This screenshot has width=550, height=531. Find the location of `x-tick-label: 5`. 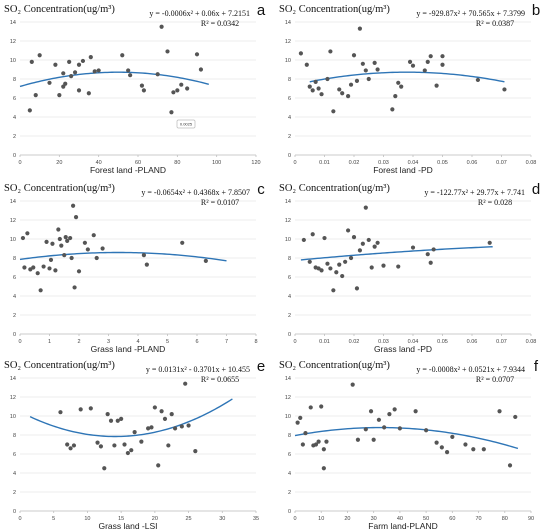

x-tick-label: 5 is located at coordinates (167, 342).